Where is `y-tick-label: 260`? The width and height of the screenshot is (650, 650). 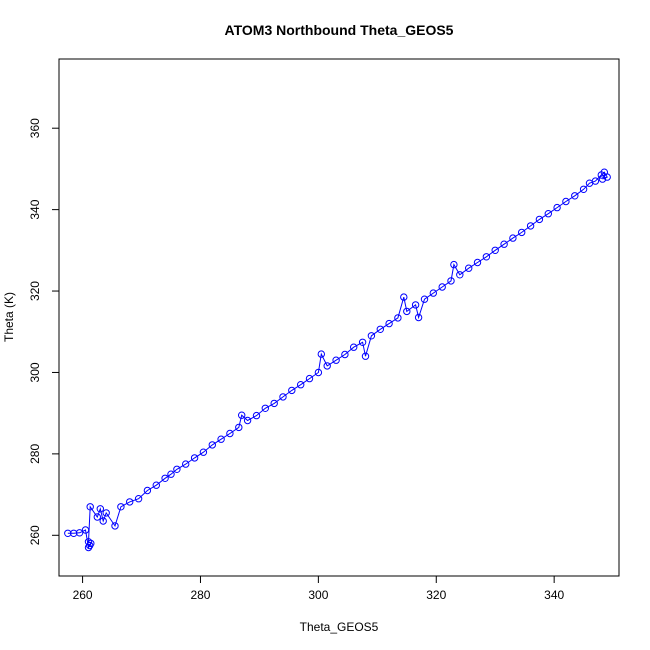 y-tick-label: 260 is located at coordinates (35, 535).